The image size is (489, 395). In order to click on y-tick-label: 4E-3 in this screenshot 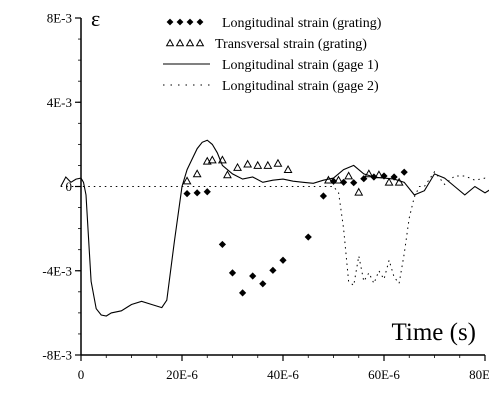, I will do `click(59, 102)`.